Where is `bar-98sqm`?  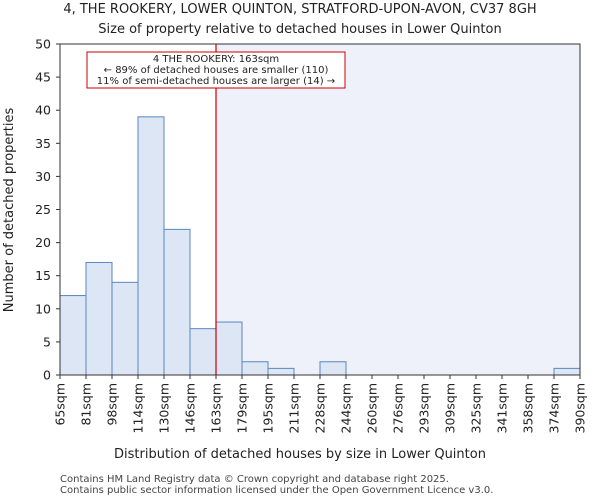
bar-98sqm is located at coordinates (125, 328).